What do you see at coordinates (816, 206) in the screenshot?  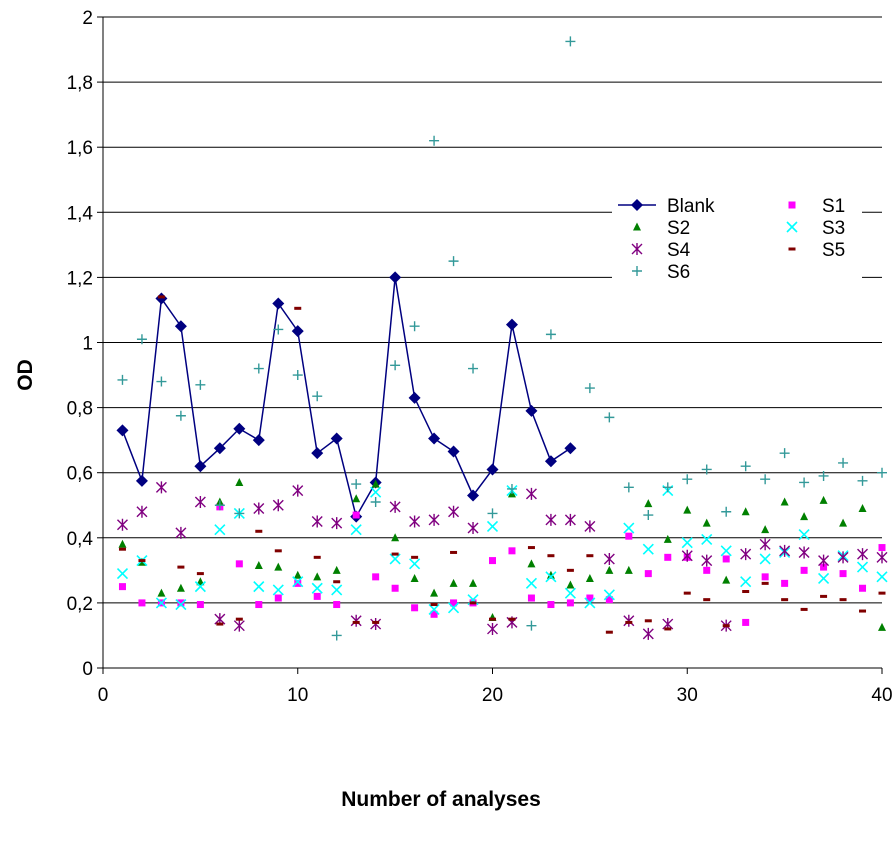 I see `legend-item-s1: S1` at bounding box center [816, 206].